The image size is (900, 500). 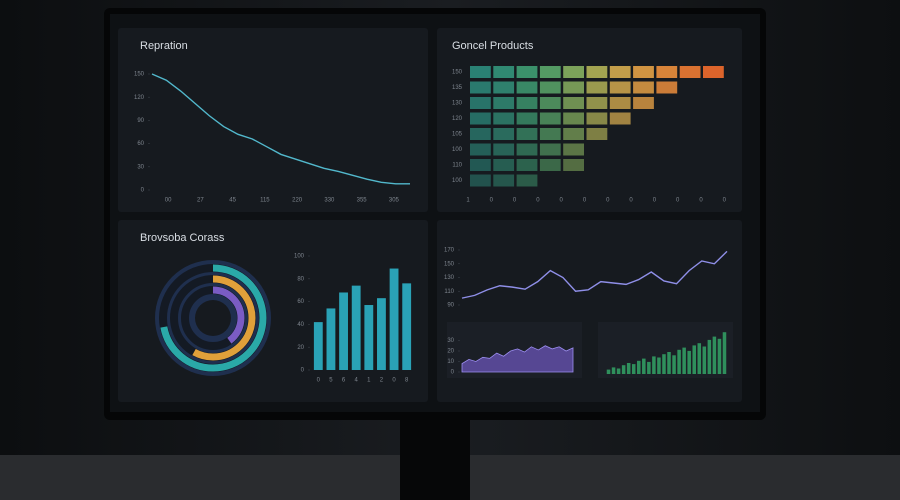 I want to click on x-tick-label: 00, so click(x=168, y=201).